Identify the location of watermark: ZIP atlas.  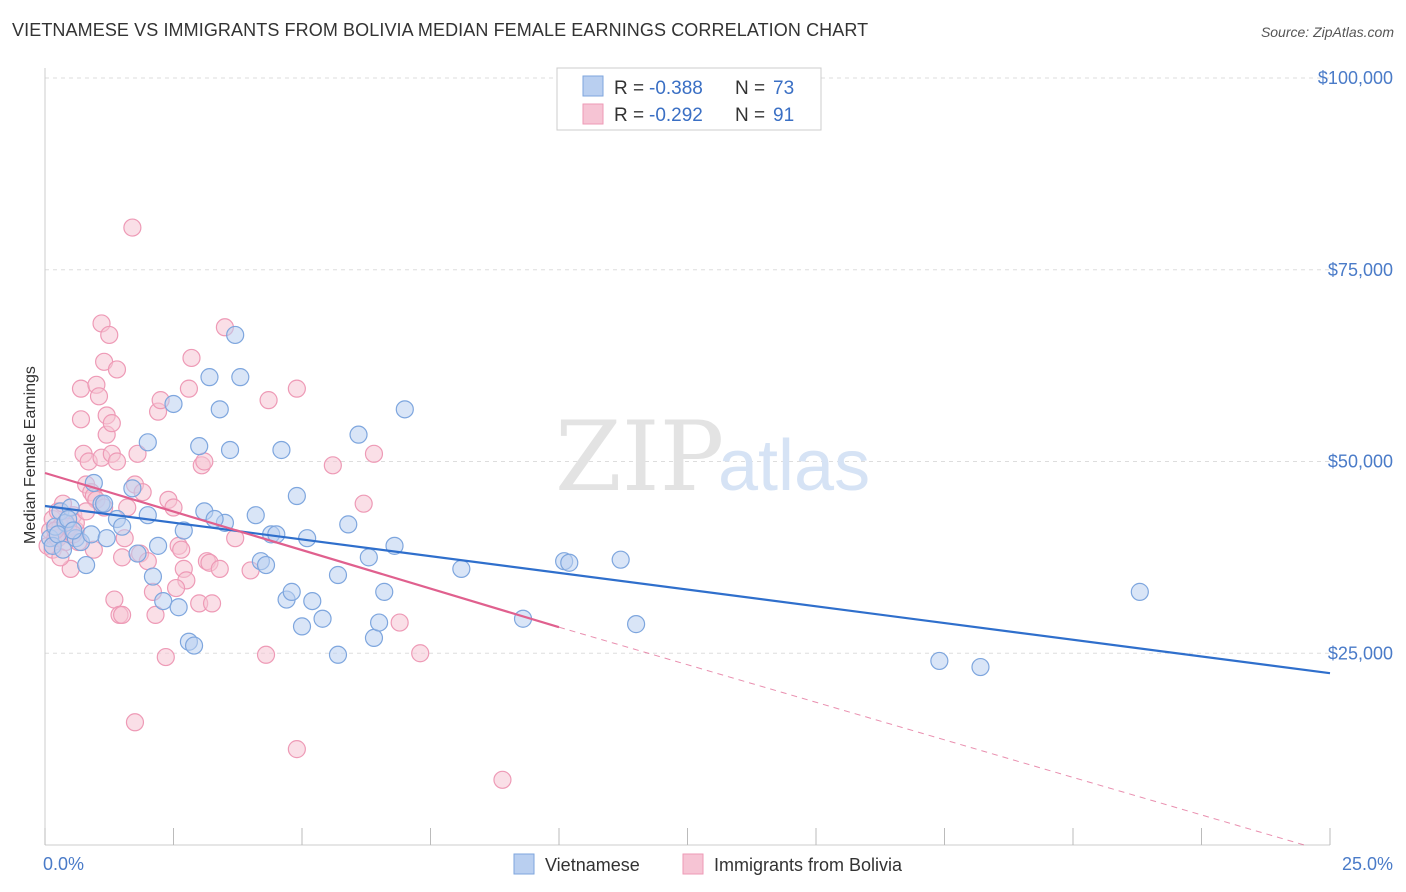
(712, 457).